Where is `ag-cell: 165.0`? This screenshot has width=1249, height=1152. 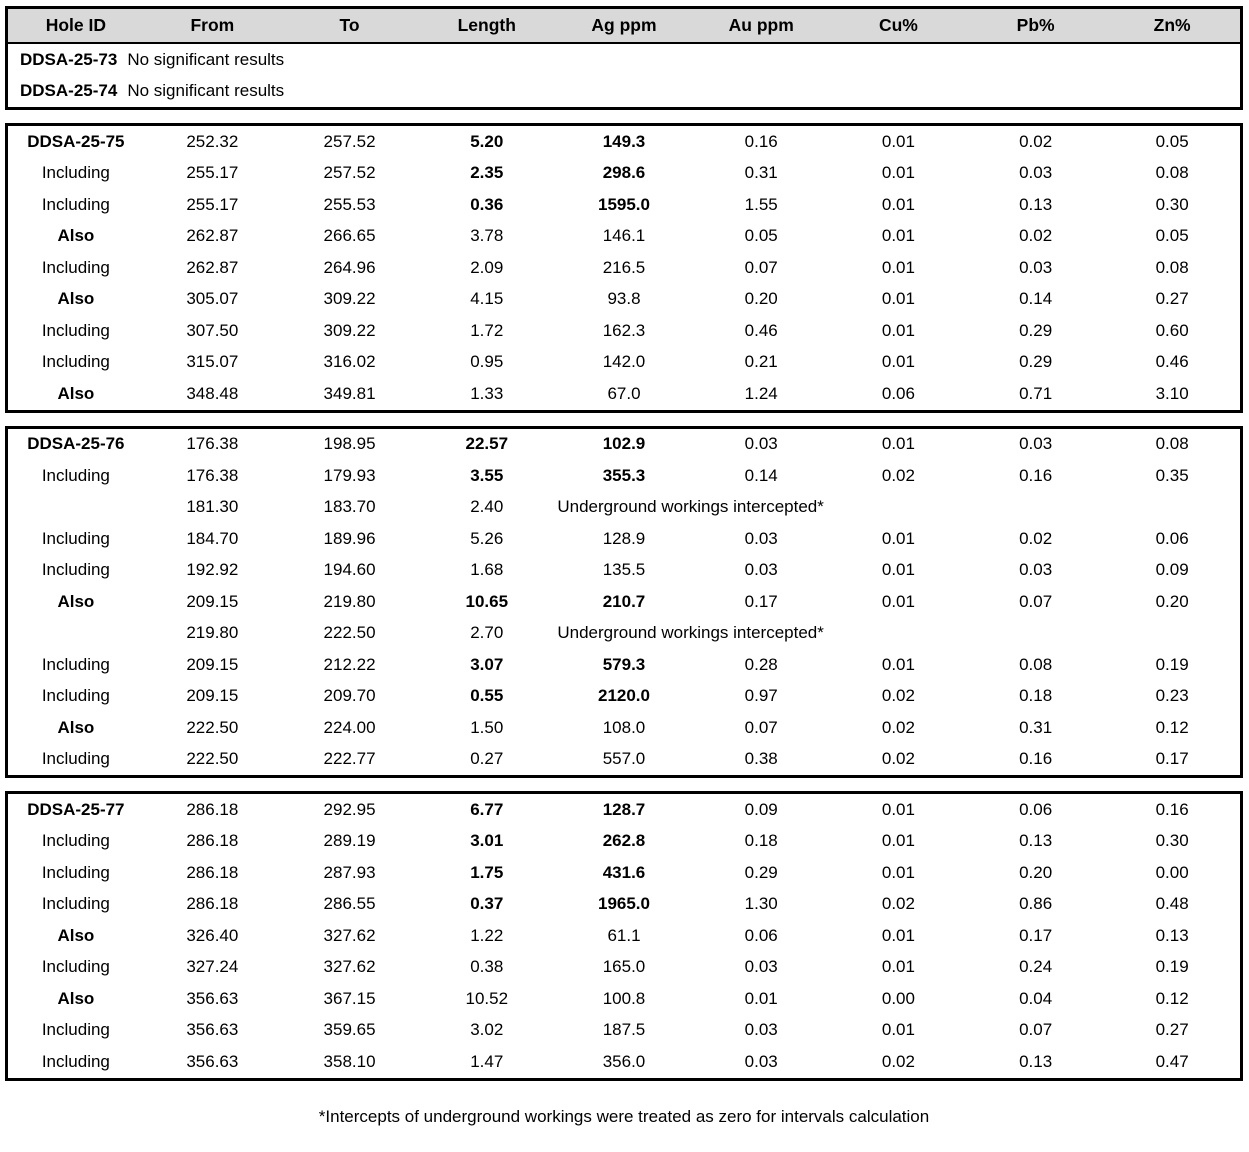 ag-cell: 165.0 is located at coordinates (624, 967).